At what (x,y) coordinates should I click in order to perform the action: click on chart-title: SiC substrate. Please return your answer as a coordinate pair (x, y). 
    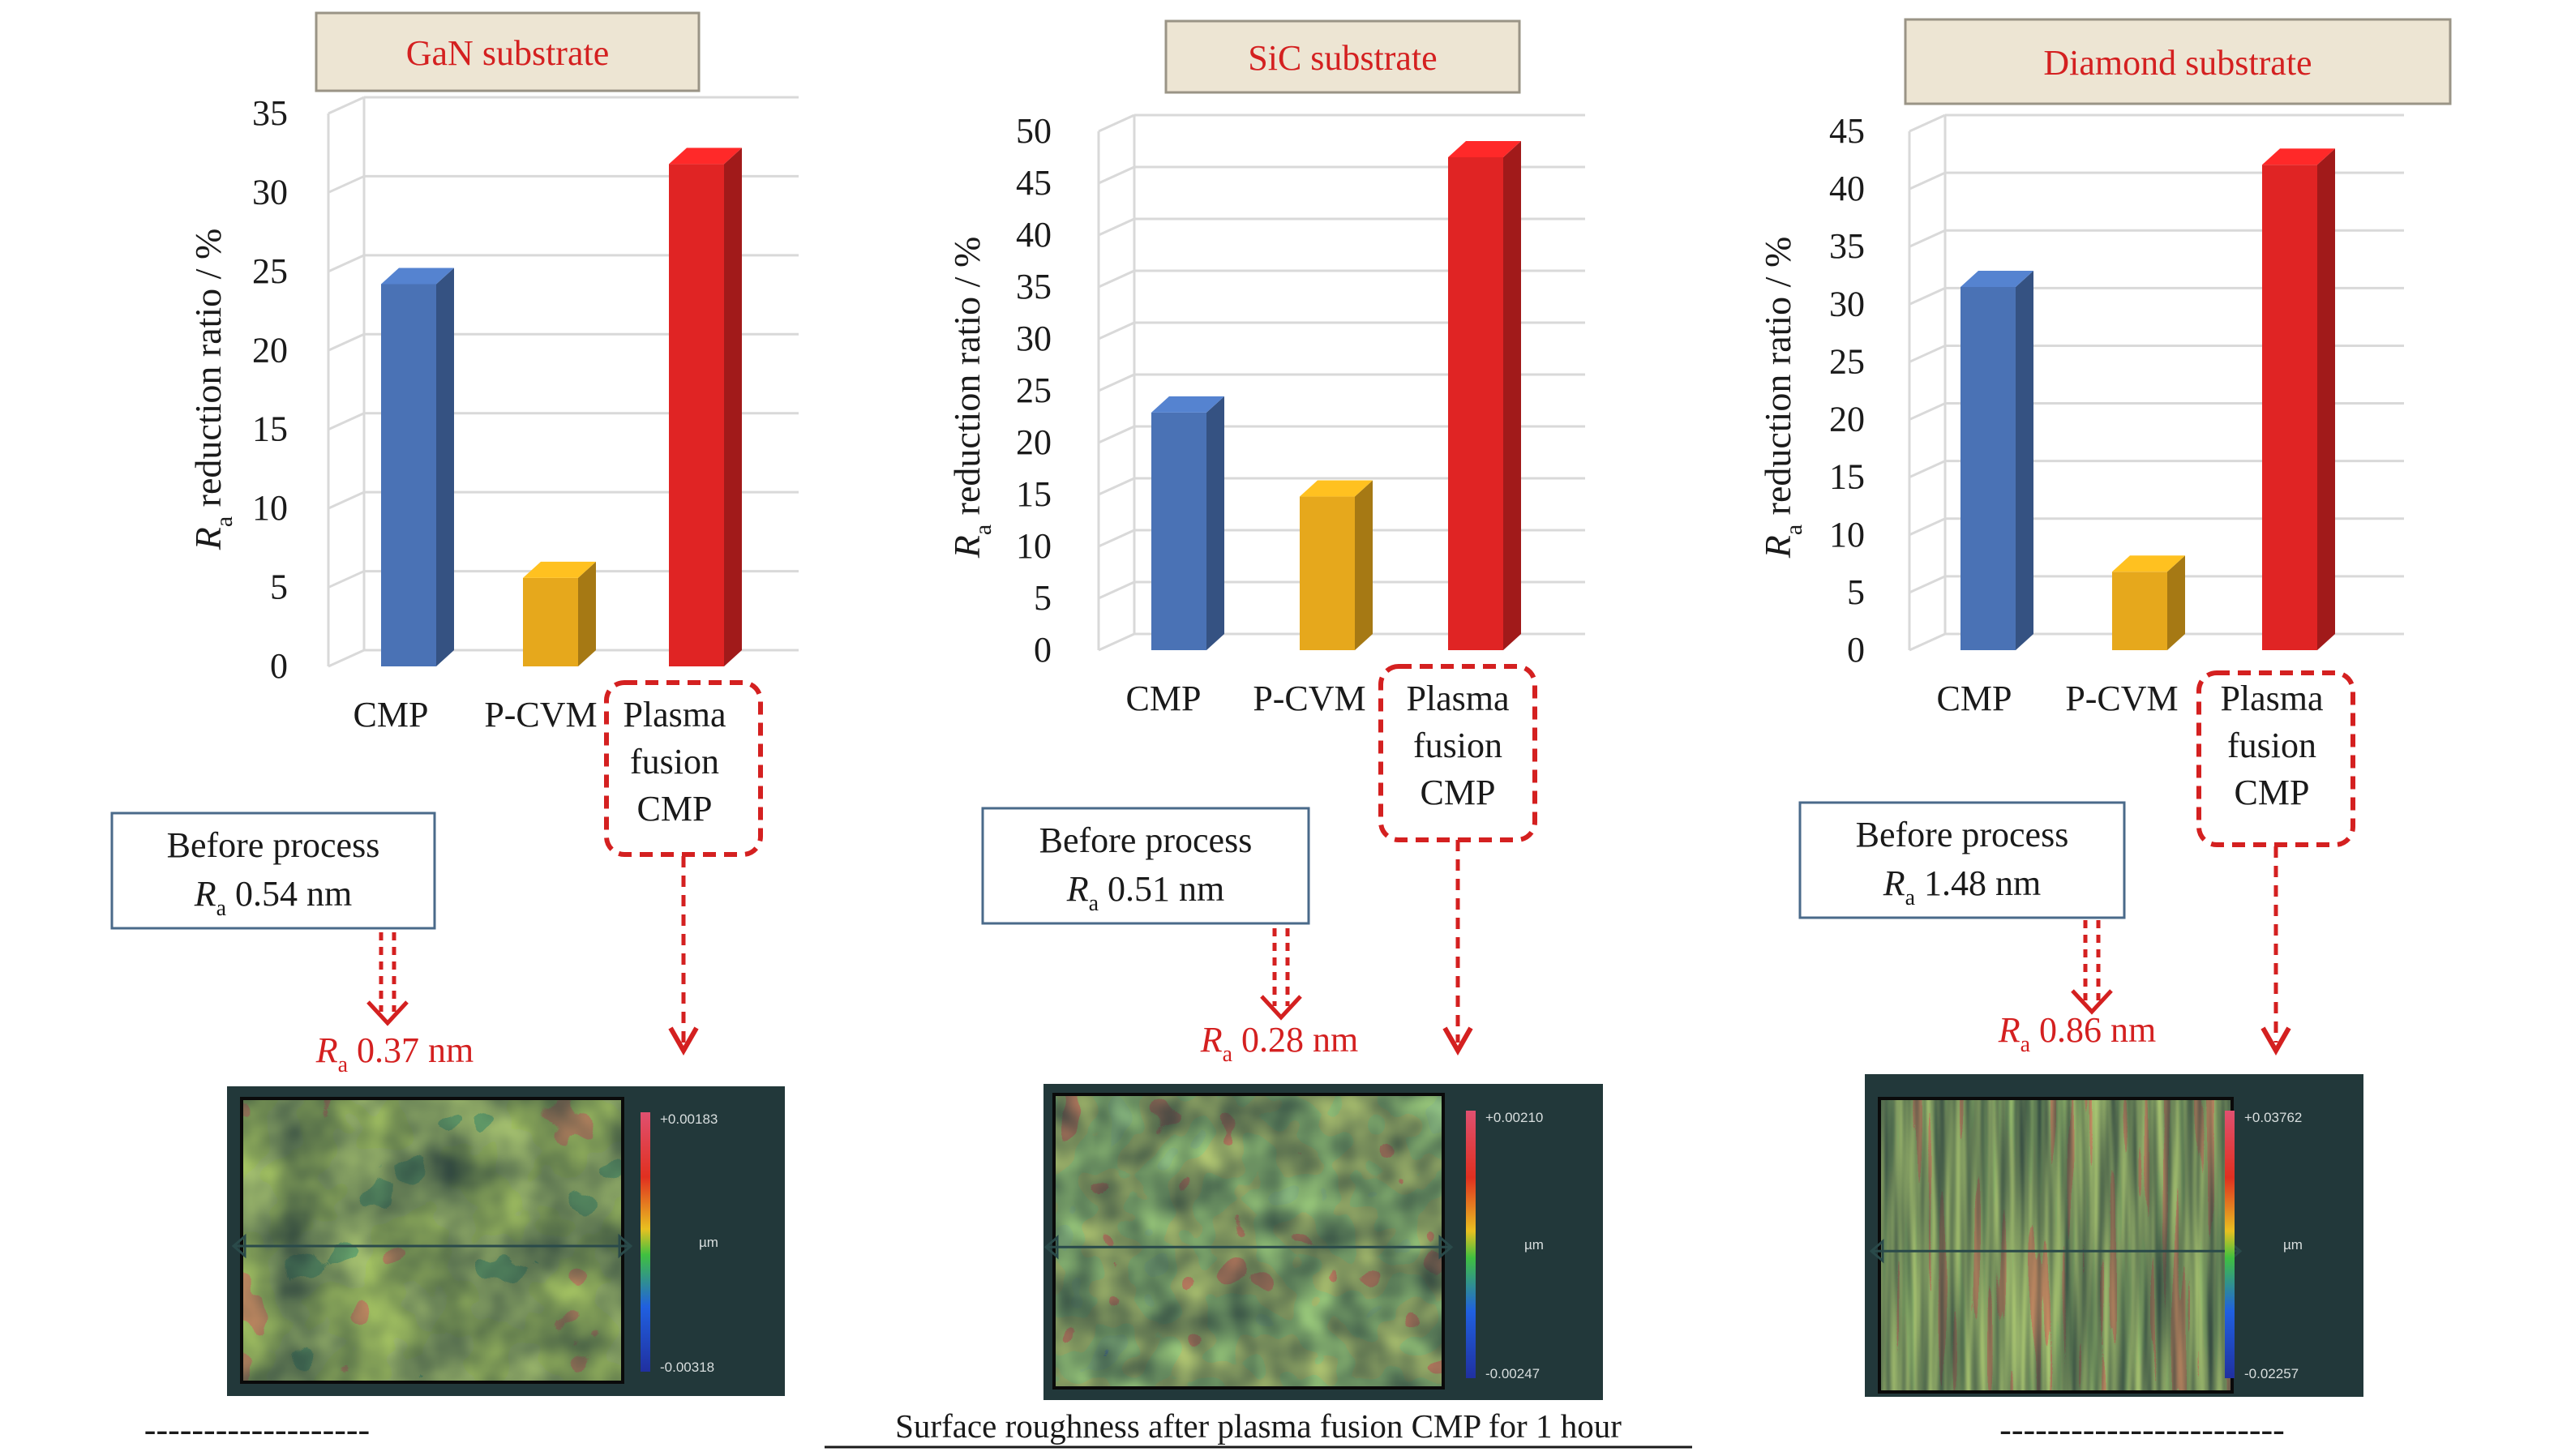
    Looking at the image, I should click on (1342, 58).